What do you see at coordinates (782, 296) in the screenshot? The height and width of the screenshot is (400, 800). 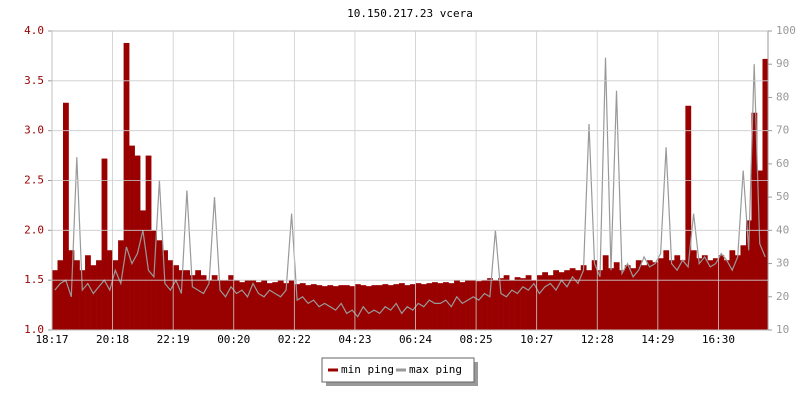 I see `y2-tick-label: 20` at bounding box center [782, 296].